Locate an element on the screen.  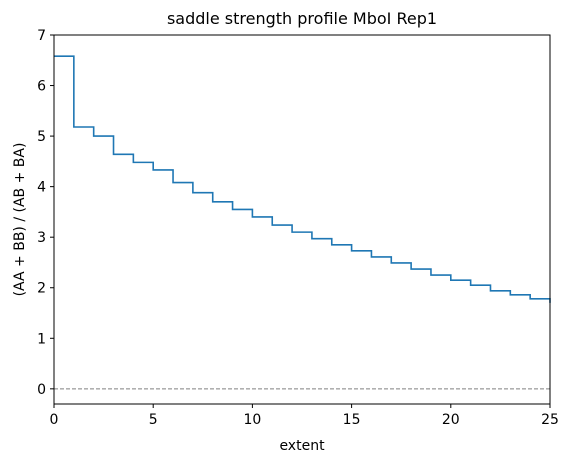
y-tick-label: 3 is located at coordinates (41, 238).